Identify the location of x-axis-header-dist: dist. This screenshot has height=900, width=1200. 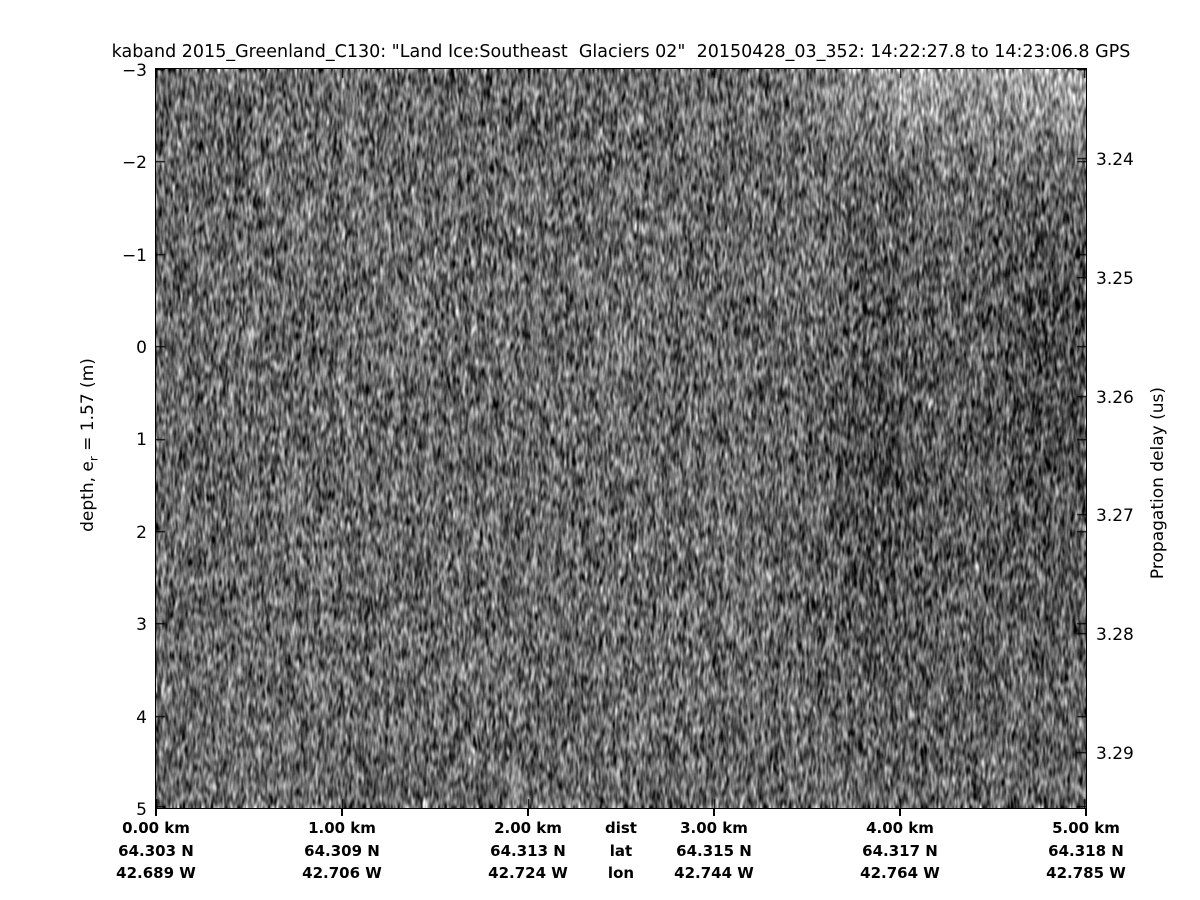
(621, 828).